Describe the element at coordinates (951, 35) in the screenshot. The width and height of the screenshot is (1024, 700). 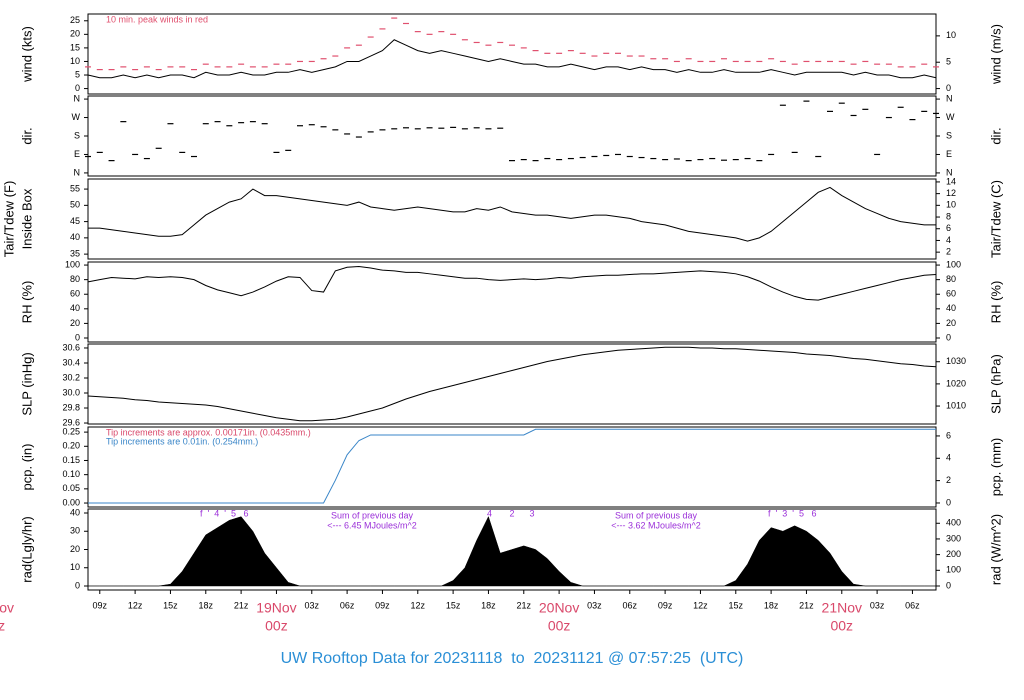
I see `y2-tick-label: 10` at that location.